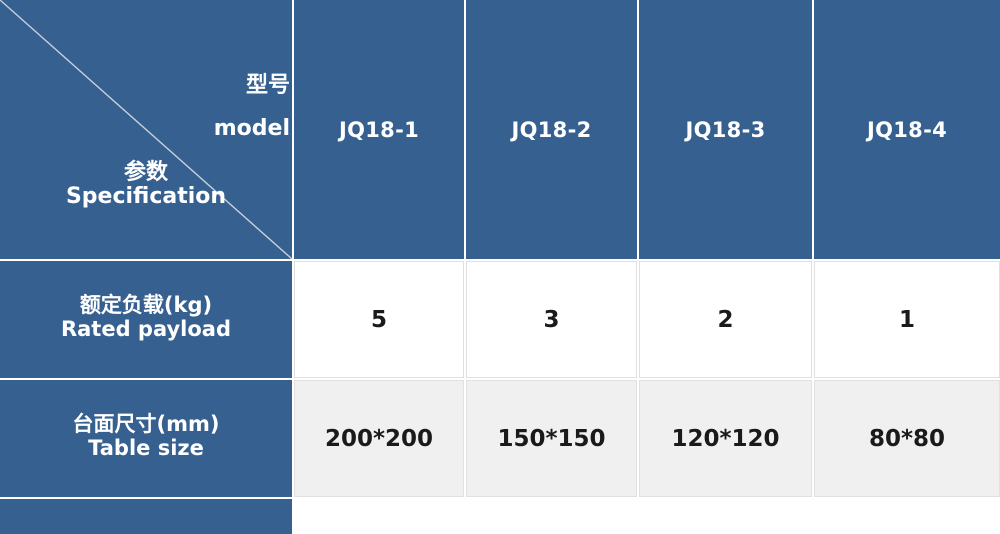  I want to click on cell-payload-jq18-1: 5, so click(379, 319).